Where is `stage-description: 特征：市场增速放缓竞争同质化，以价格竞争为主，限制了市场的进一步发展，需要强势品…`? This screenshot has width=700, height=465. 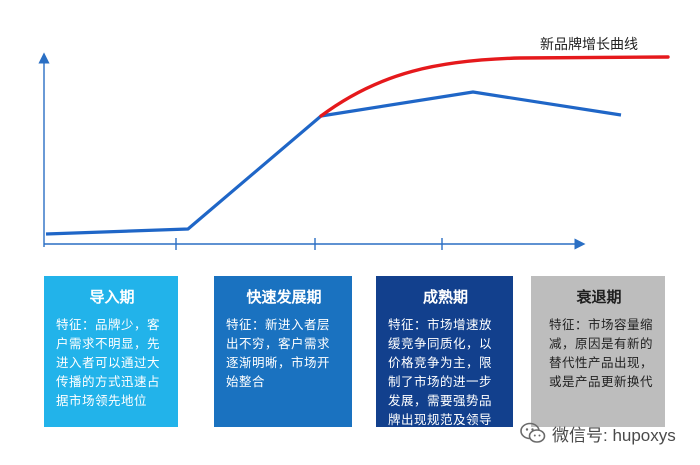
stage-description: 特征：市场增速放缓竞争同质化，以价格竞争为主，限制了市场的进一步发展，需要强势品… is located at coordinates (440, 381).